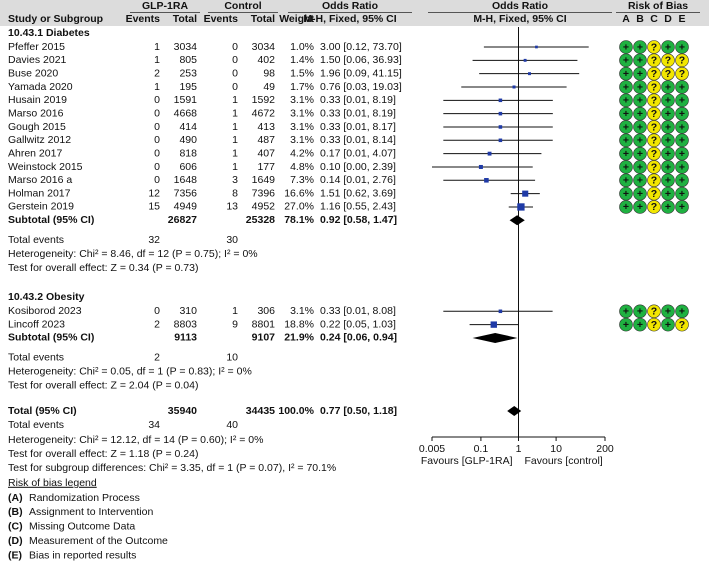  What do you see at coordinates (182, 220) in the screenshot?
I see `total-glp1ra: 26827` at bounding box center [182, 220].